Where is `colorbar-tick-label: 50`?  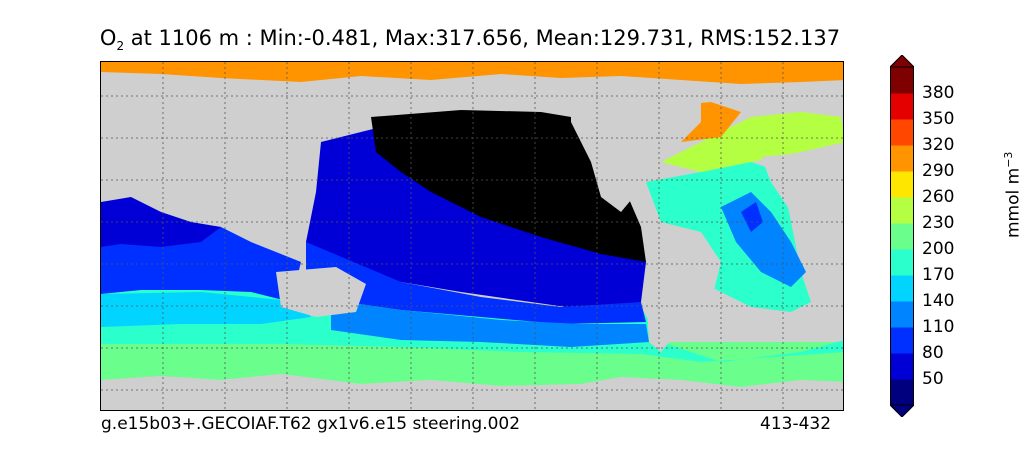 colorbar-tick-label: 50 is located at coordinates (933, 379).